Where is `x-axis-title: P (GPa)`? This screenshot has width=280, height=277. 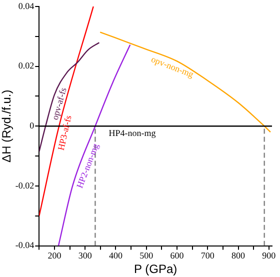
x-axis-title: P (GPa) is located at coordinates (156, 269).